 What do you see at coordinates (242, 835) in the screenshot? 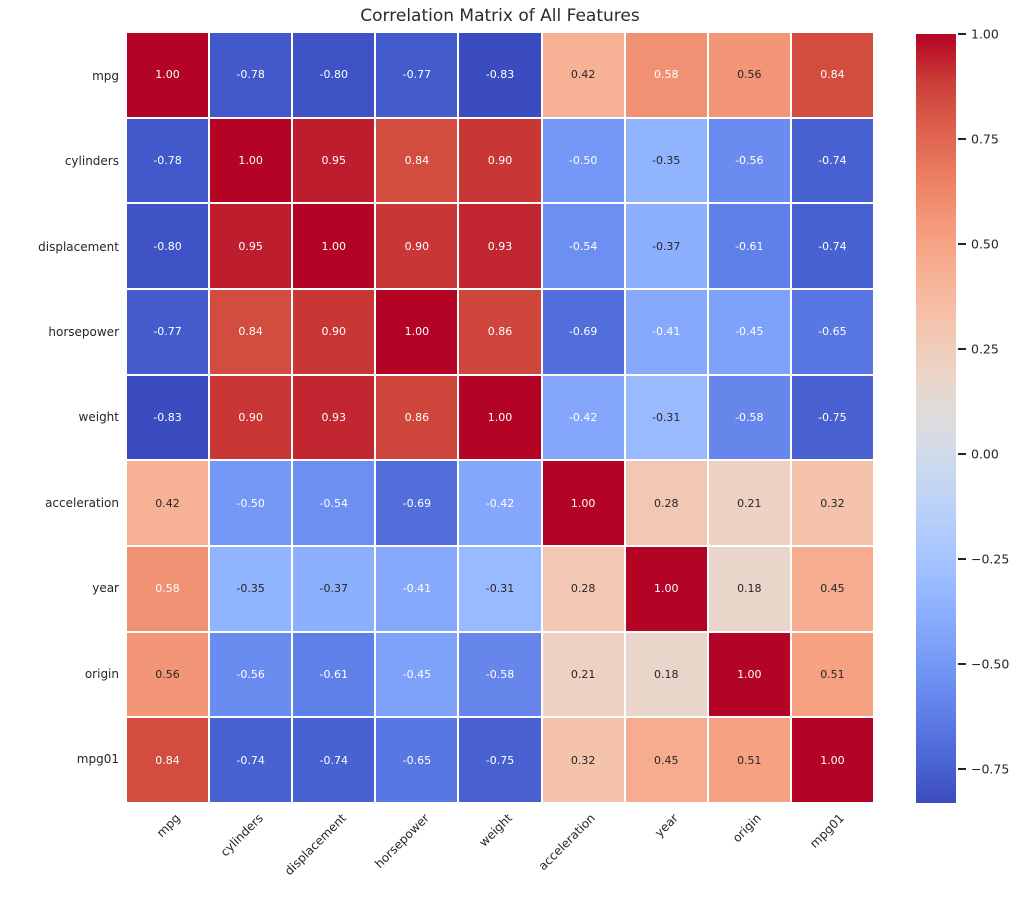
I see `x-tick-label-cylinders: cylinders` at bounding box center [242, 835].